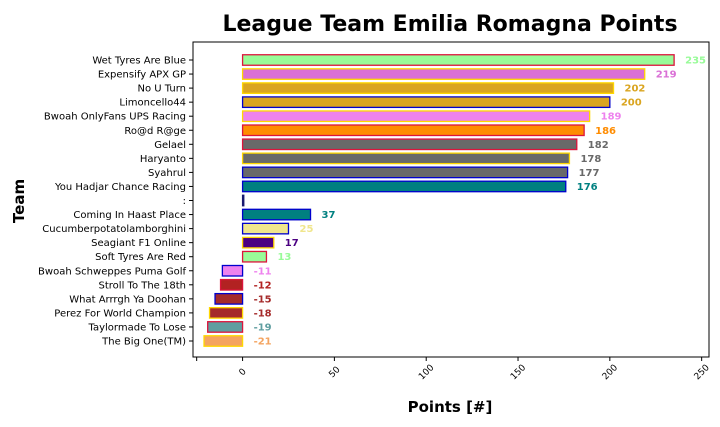 This screenshot has height=427, width=720. Describe the element at coordinates (155, 131) in the screenshot. I see `y-tick-label: Ro@d R@ge` at that location.